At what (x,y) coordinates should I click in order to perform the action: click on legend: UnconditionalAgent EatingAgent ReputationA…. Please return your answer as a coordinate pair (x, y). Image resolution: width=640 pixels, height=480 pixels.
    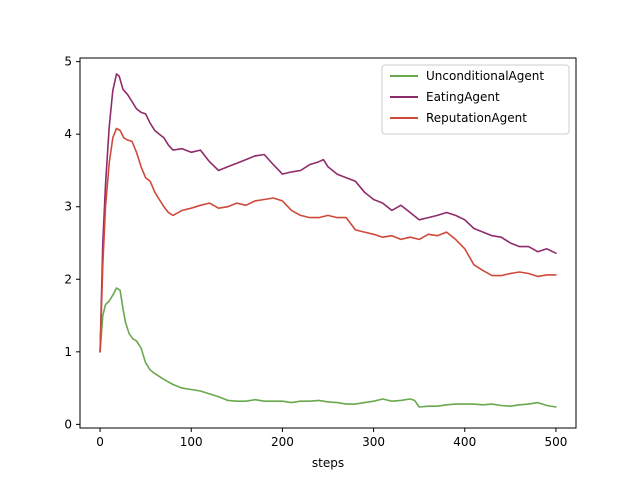
    Looking at the image, I should click on (475, 99).